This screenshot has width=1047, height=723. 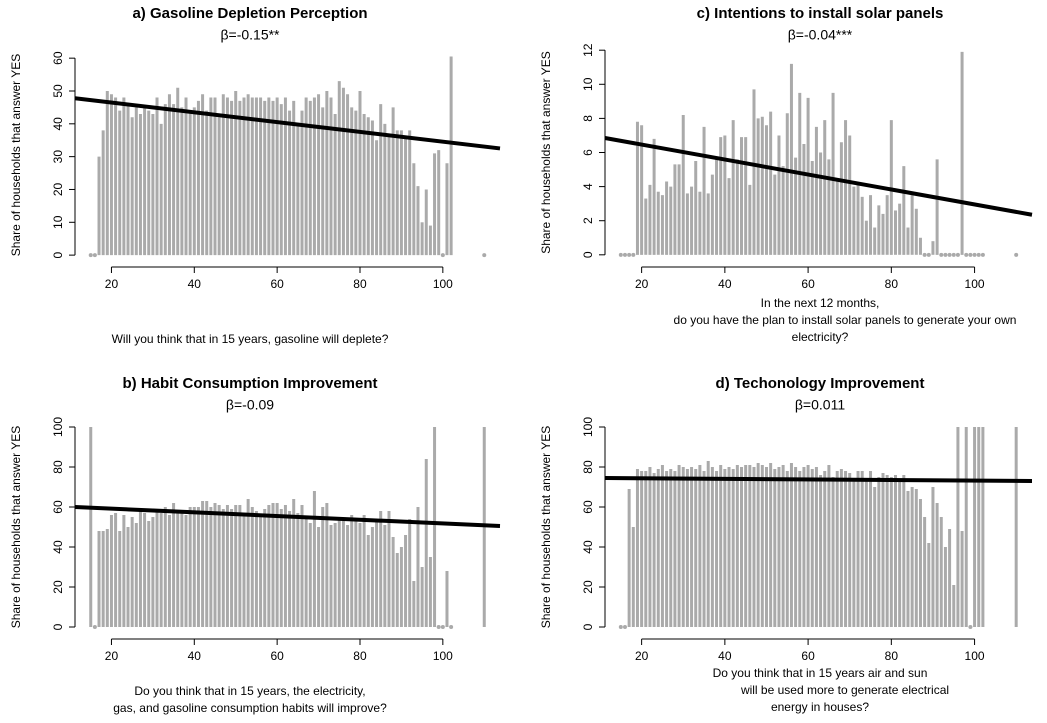 I want to click on title: a) Gasoline Depletion Perception, so click(x=249, y=13).